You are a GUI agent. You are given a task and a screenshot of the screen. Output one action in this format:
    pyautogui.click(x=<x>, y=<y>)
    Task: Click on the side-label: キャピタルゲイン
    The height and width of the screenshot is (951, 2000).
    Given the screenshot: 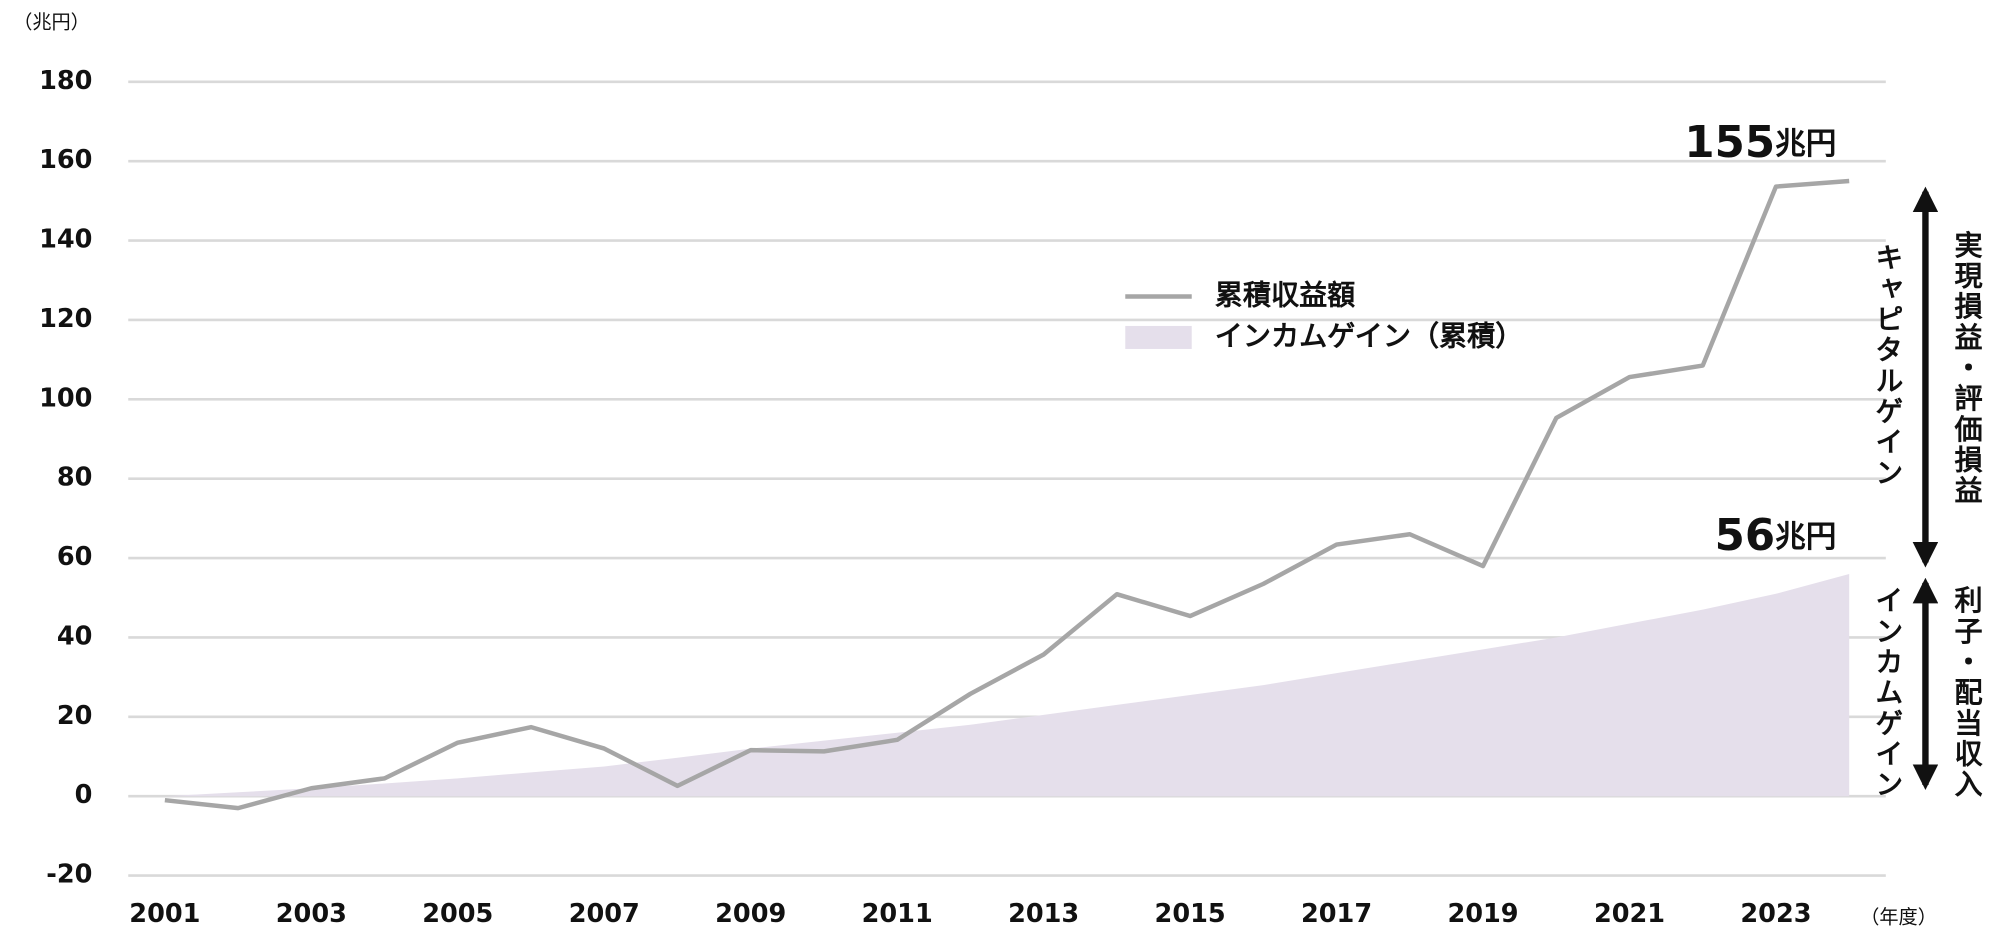 What is the action you would take?
    pyautogui.click(x=1887, y=365)
    